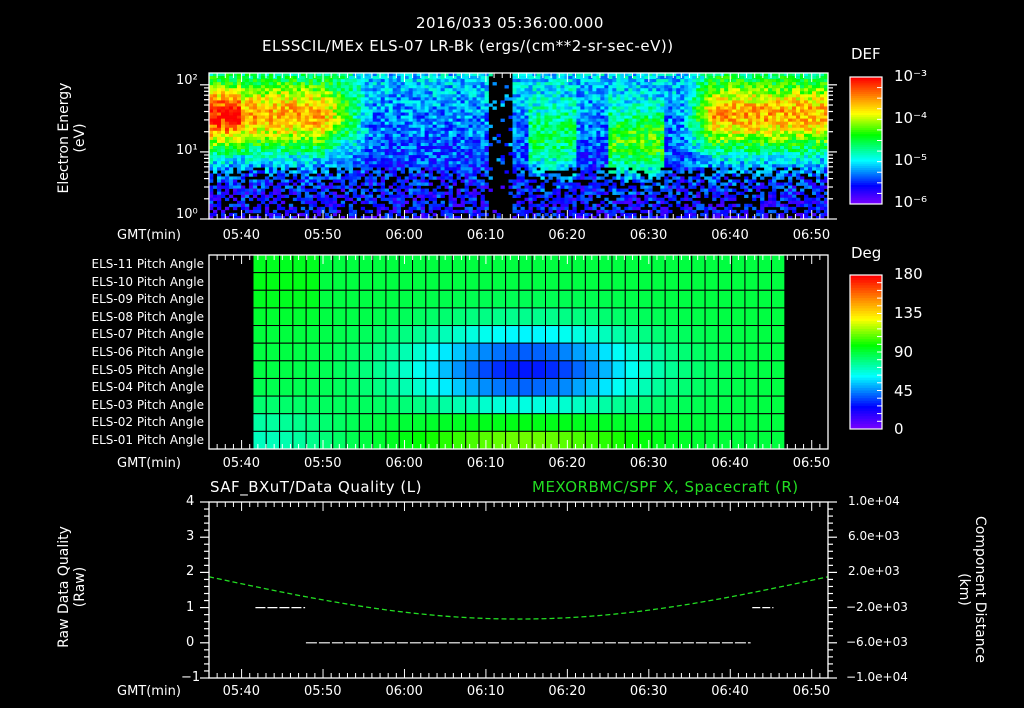 The image size is (1024, 708). What do you see at coordinates (147, 422) in the screenshot?
I see `pitch-angle-row-label: ELS-02 Pitch Angle` at bounding box center [147, 422].